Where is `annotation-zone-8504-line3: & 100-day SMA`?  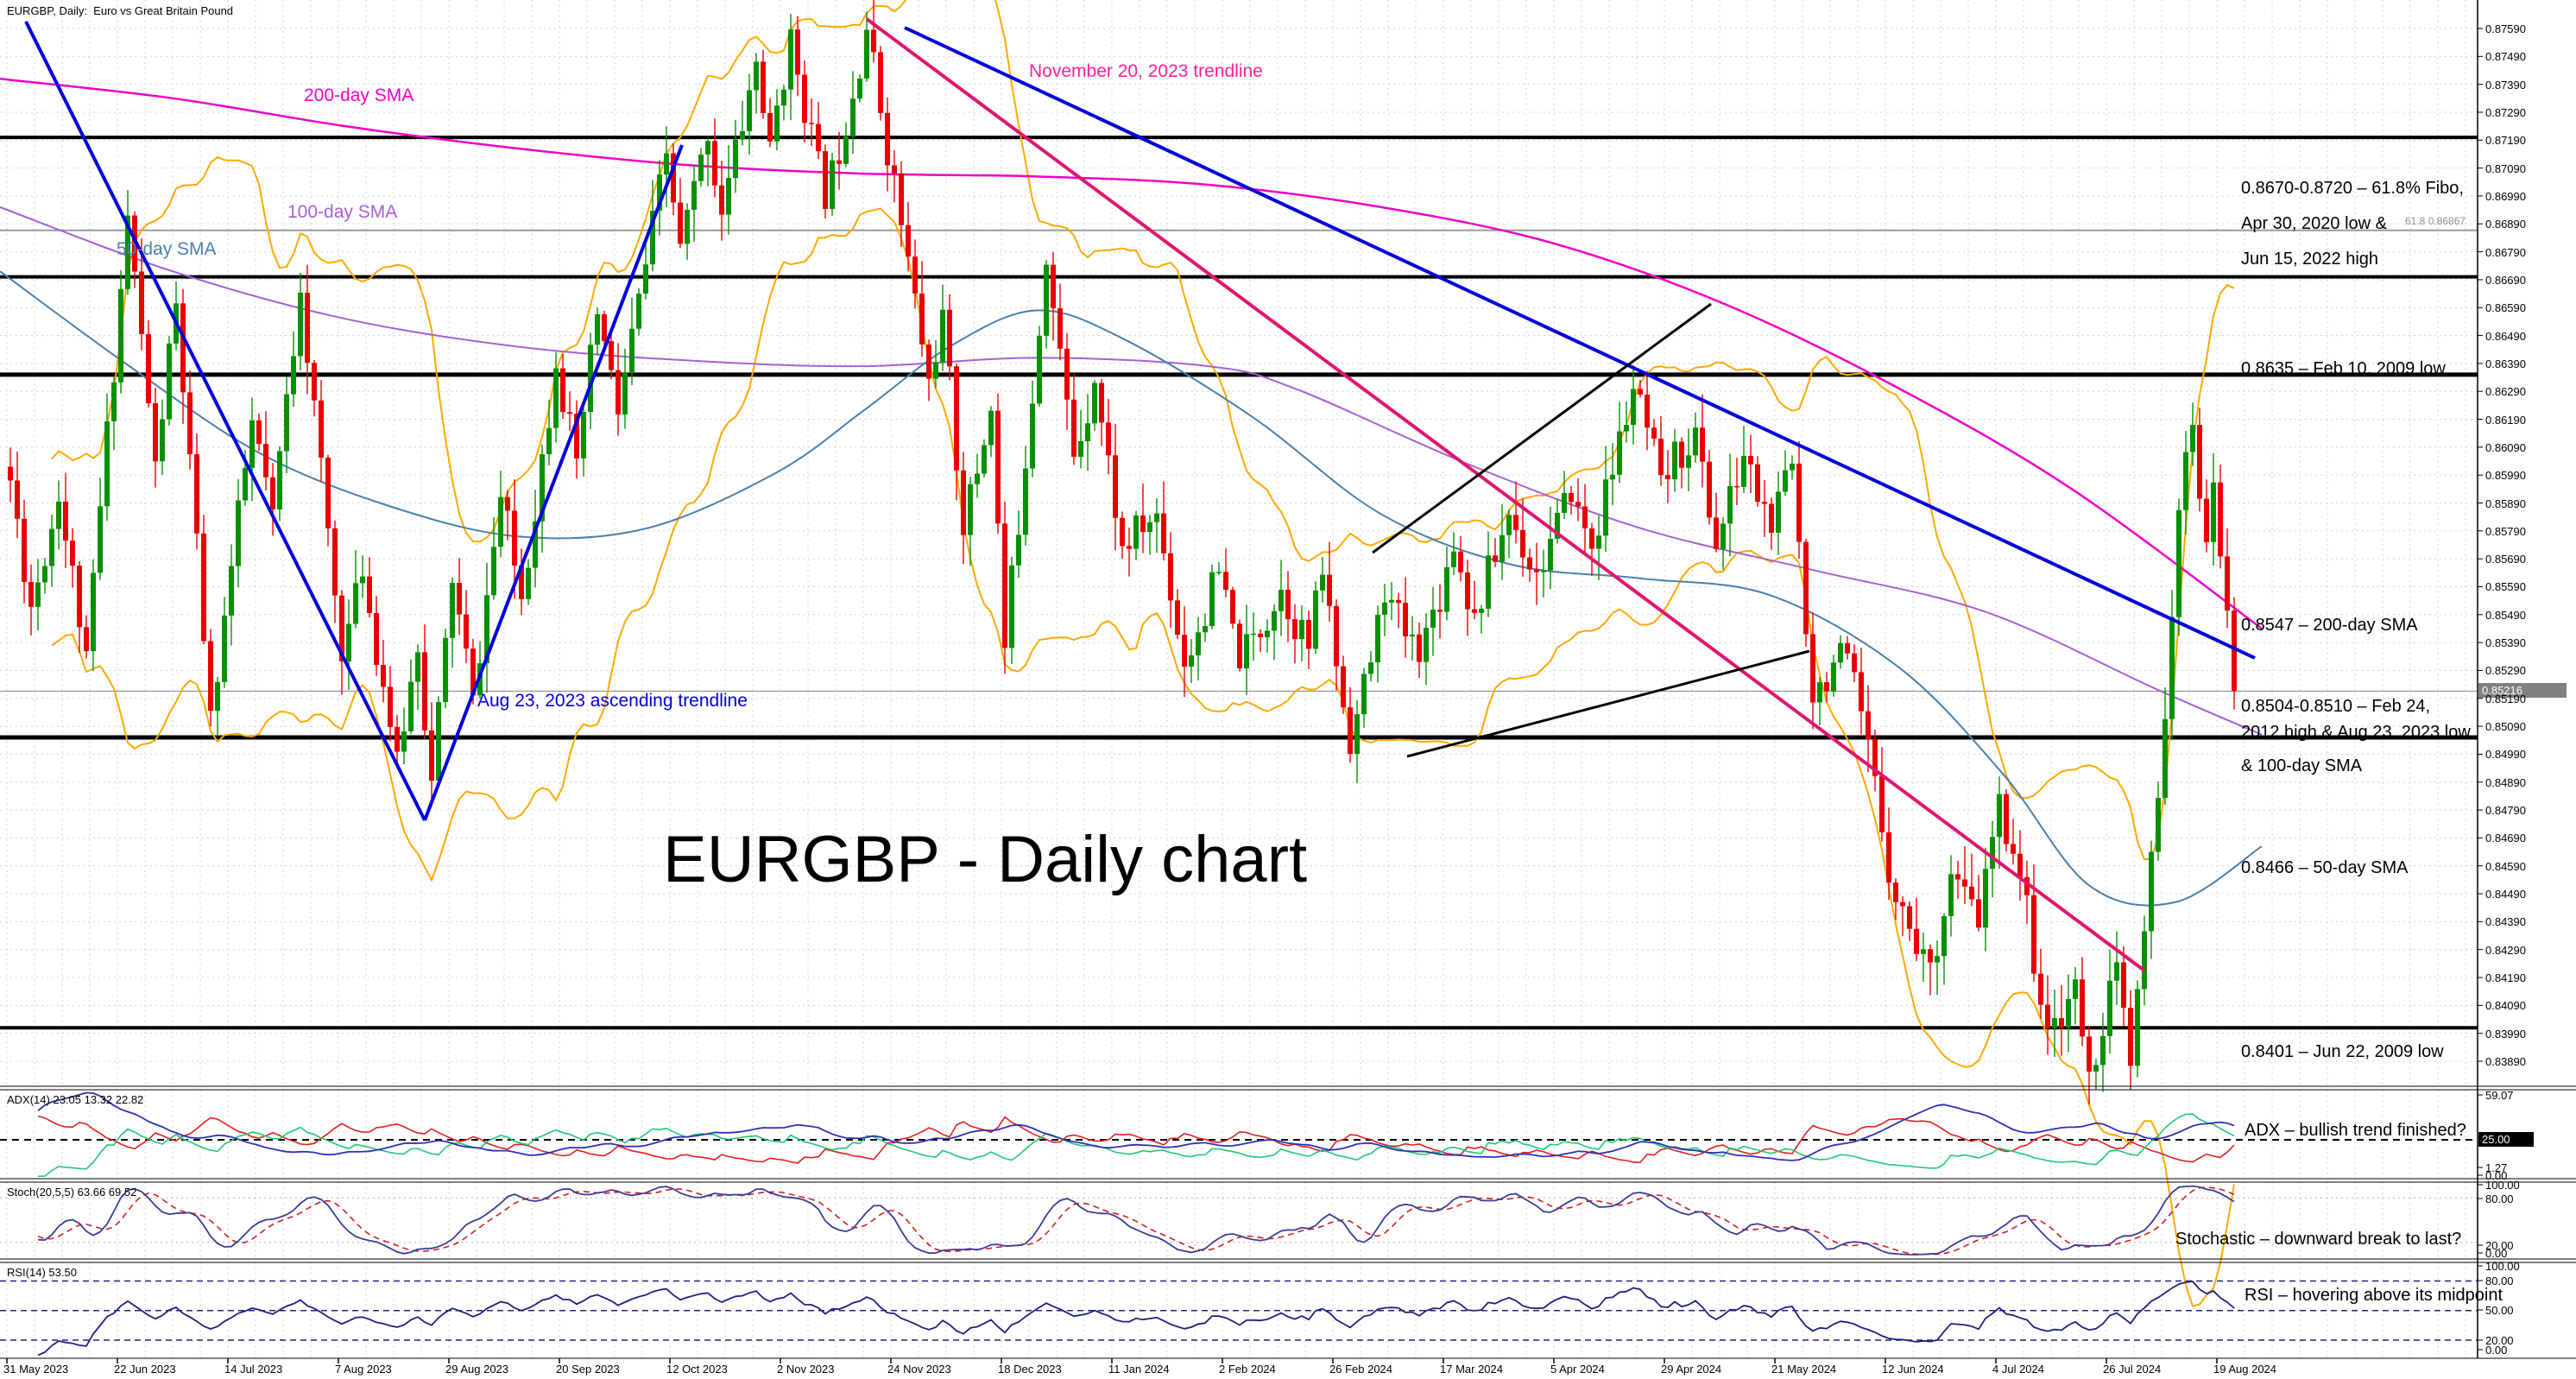 annotation-zone-8504-line3: & 100-day SMA is located at coordinates (2302, 765).